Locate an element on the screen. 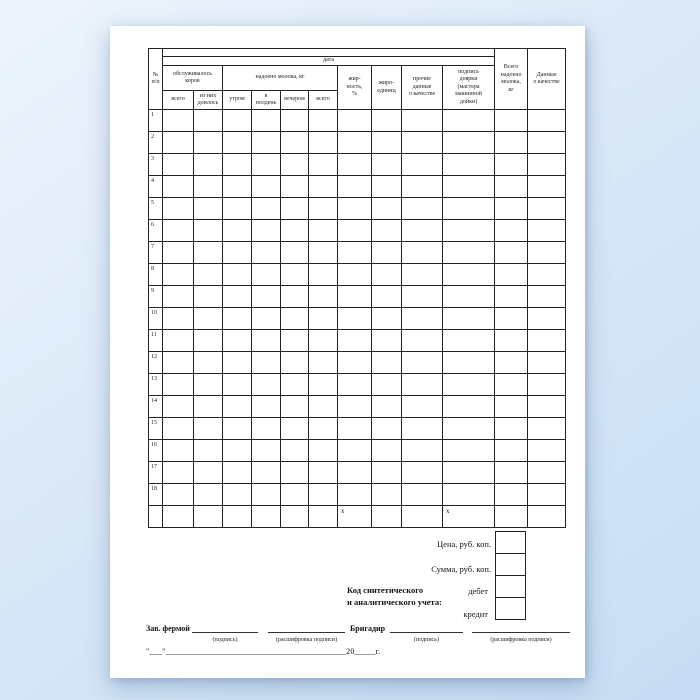  totals-cell: х is located at coordinates (354, 516).